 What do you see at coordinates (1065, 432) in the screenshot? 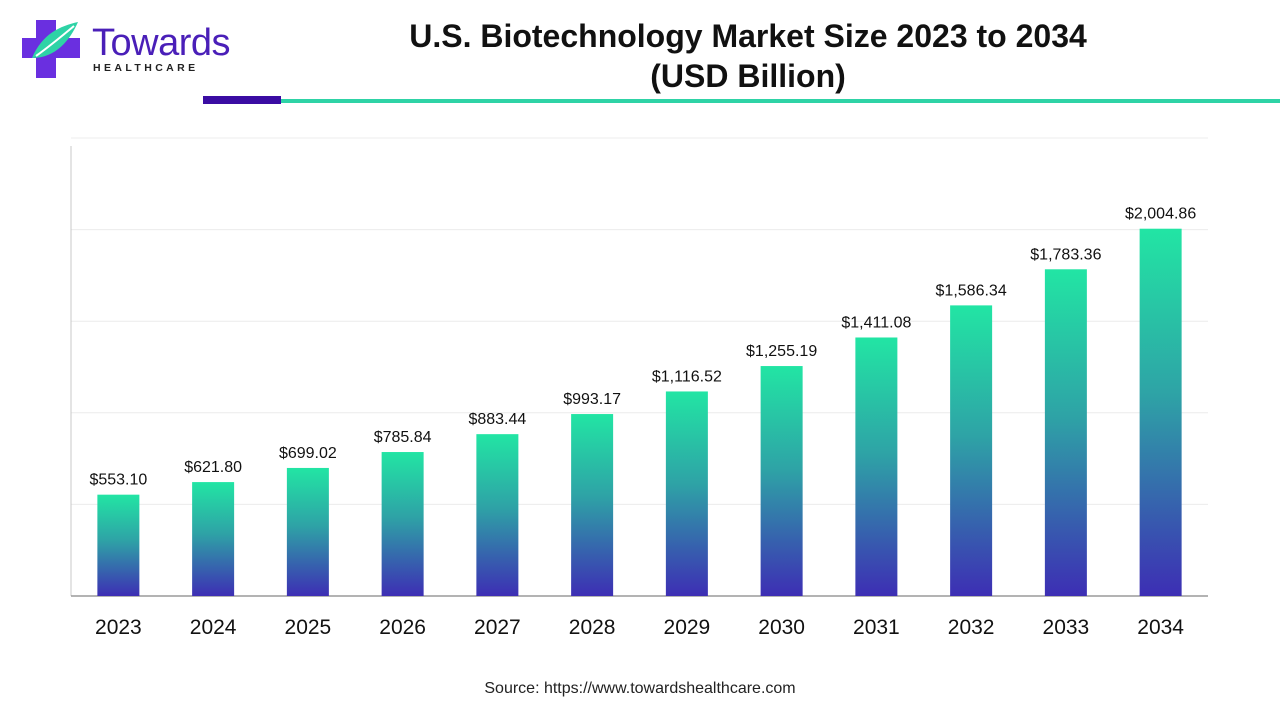
I see `bar-2033` at bounding box center [1065, 432].